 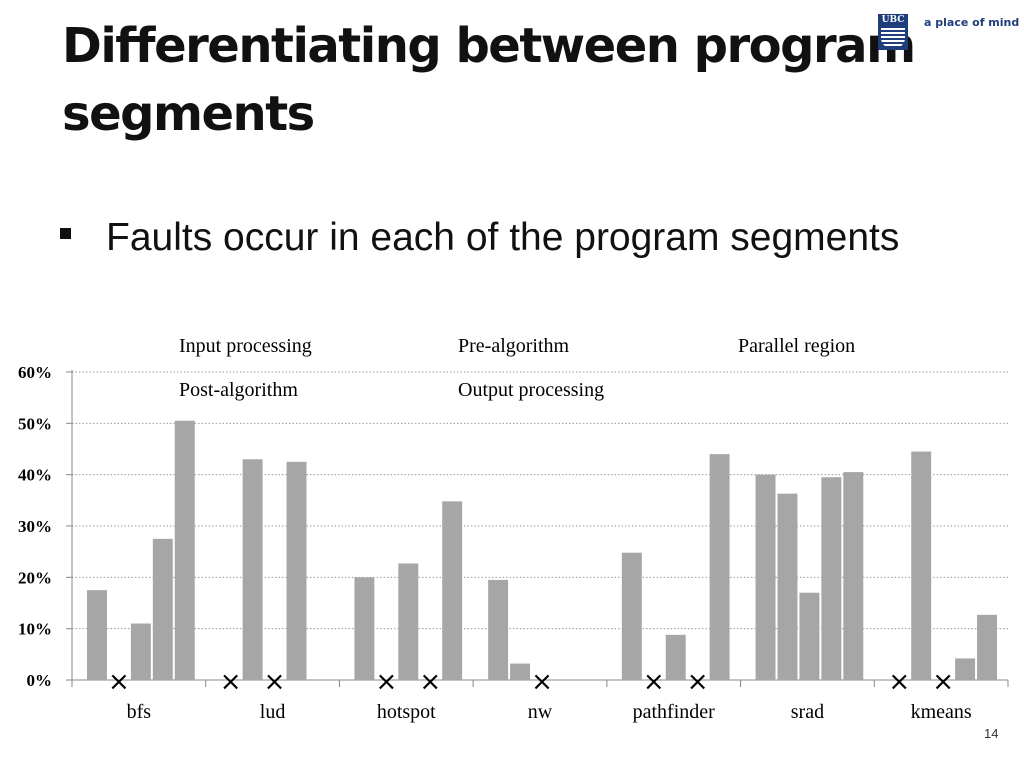 What do you see at coordinates (797, 346) in the screenshot?
I see `legend-parallel-region: Parallel region` at bounding box center [797, 346].